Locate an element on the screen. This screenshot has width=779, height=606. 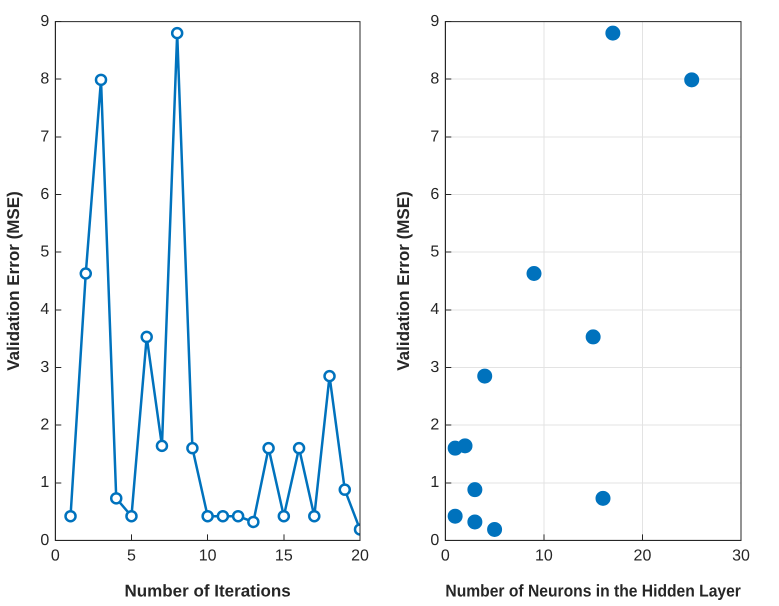
x-tick-label: 15 is located at coordinates (283, 555).